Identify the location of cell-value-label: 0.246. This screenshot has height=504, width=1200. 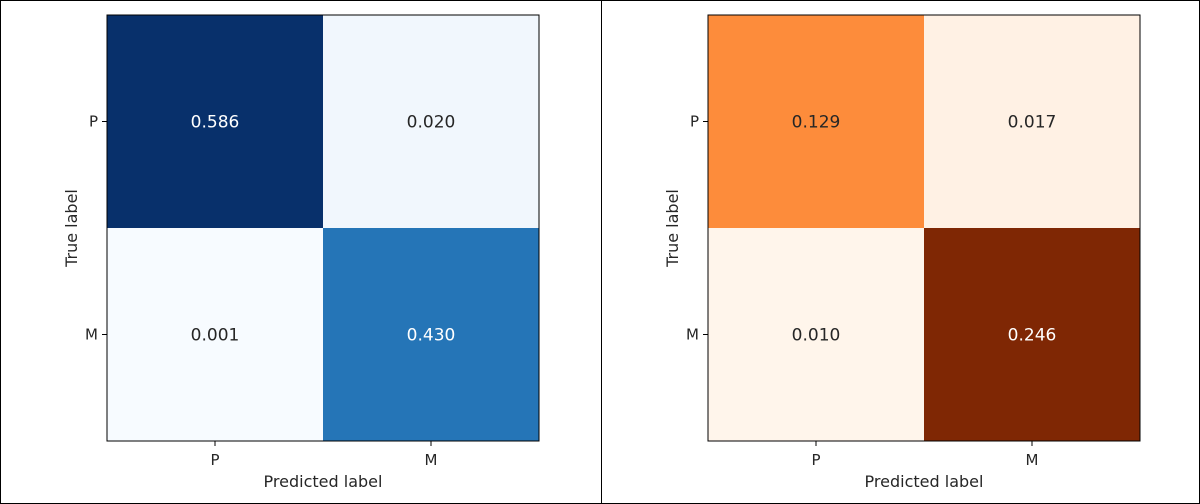
(1032, 336).